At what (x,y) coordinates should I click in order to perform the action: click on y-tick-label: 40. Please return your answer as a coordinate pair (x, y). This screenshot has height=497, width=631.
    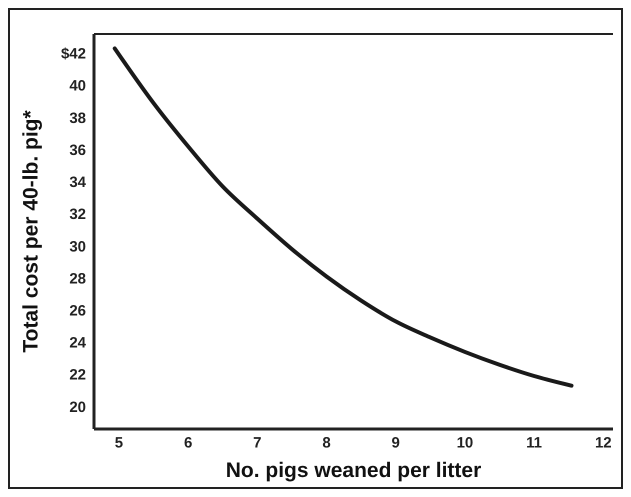
    Looking at the image, I should click on (77, 86).